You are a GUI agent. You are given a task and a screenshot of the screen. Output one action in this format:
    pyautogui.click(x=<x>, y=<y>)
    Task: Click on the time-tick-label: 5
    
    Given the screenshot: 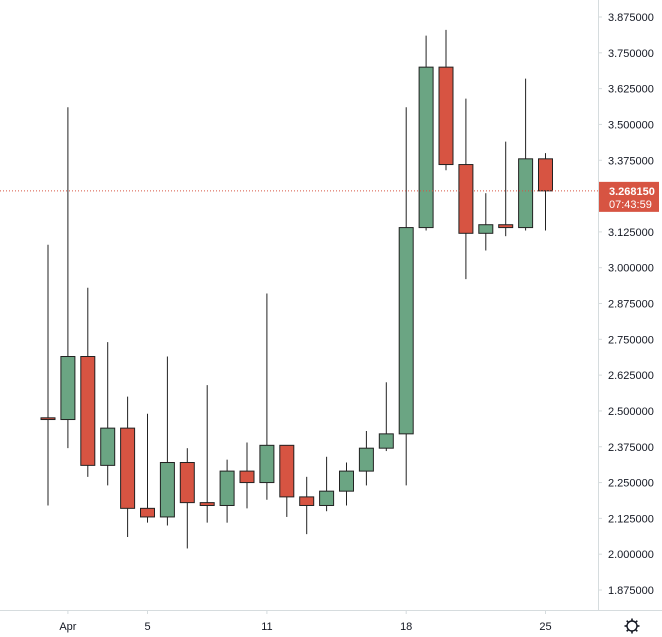 What is the action you would take?
    pyautogui.click(x=147, y=627)
    